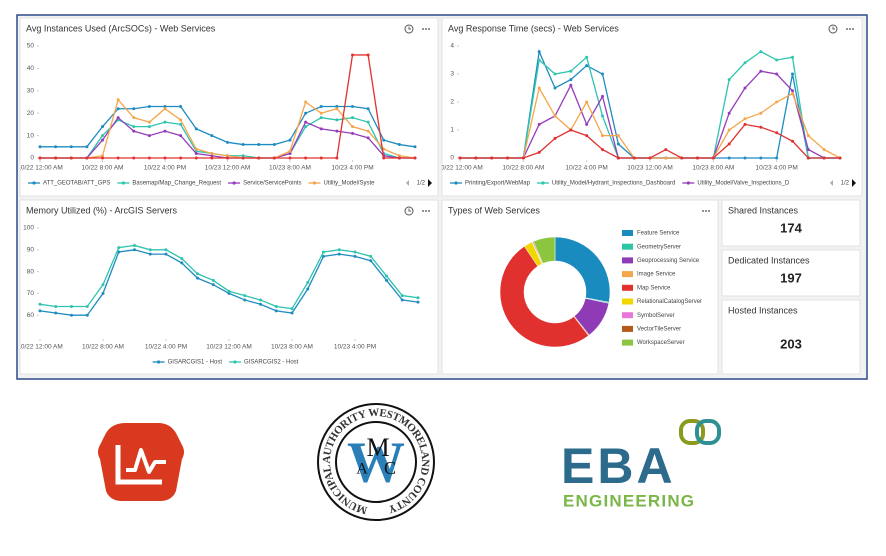  I want to click on legend: GISARCGIS1 - Host GISARCGIS2 - Host, so click(225, 363).